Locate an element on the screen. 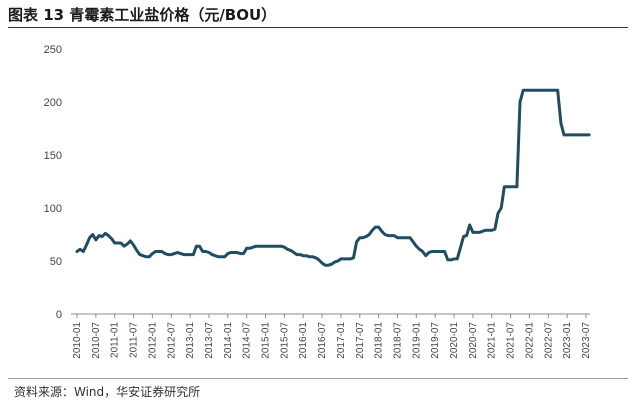  x-tick-label: 2018-01 is located at coordinates (379, 340).